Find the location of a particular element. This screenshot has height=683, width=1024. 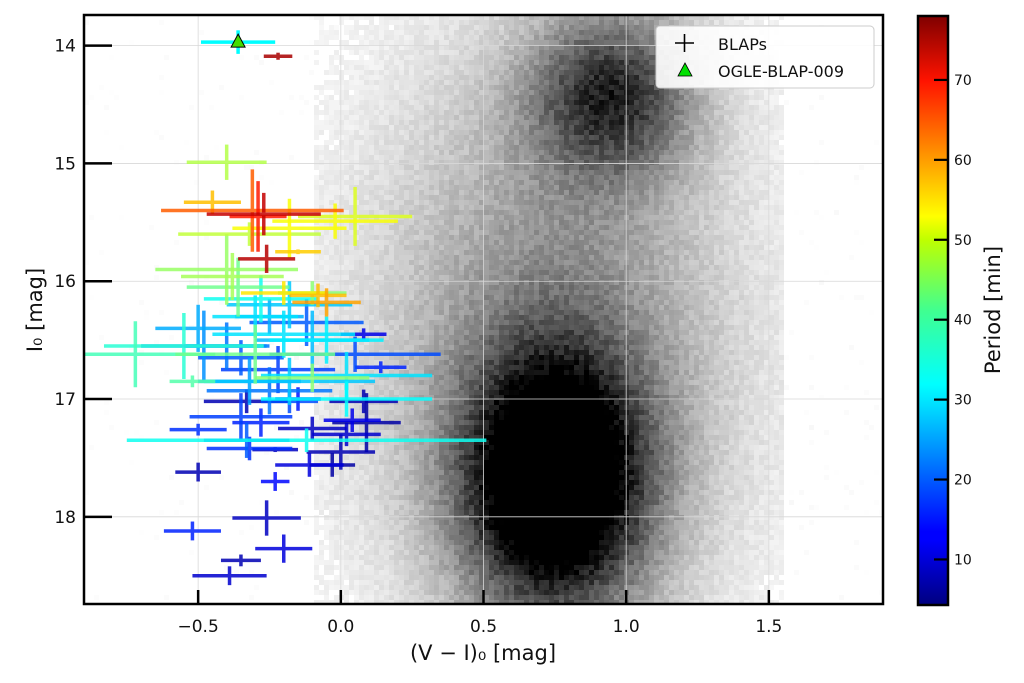

plus-icon is located at coordinates (684, 43).